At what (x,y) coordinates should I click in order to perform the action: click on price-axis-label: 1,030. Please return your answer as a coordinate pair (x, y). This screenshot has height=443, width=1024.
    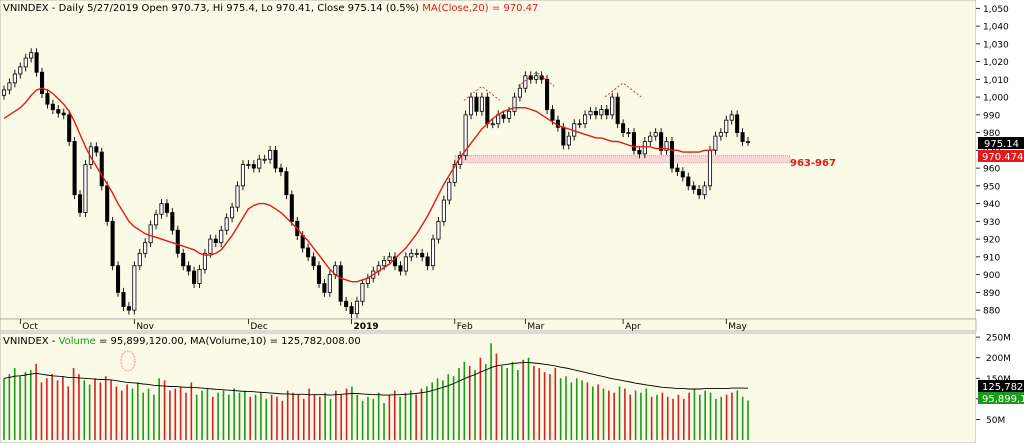
    Looking at the image, I should click on (996, 45).